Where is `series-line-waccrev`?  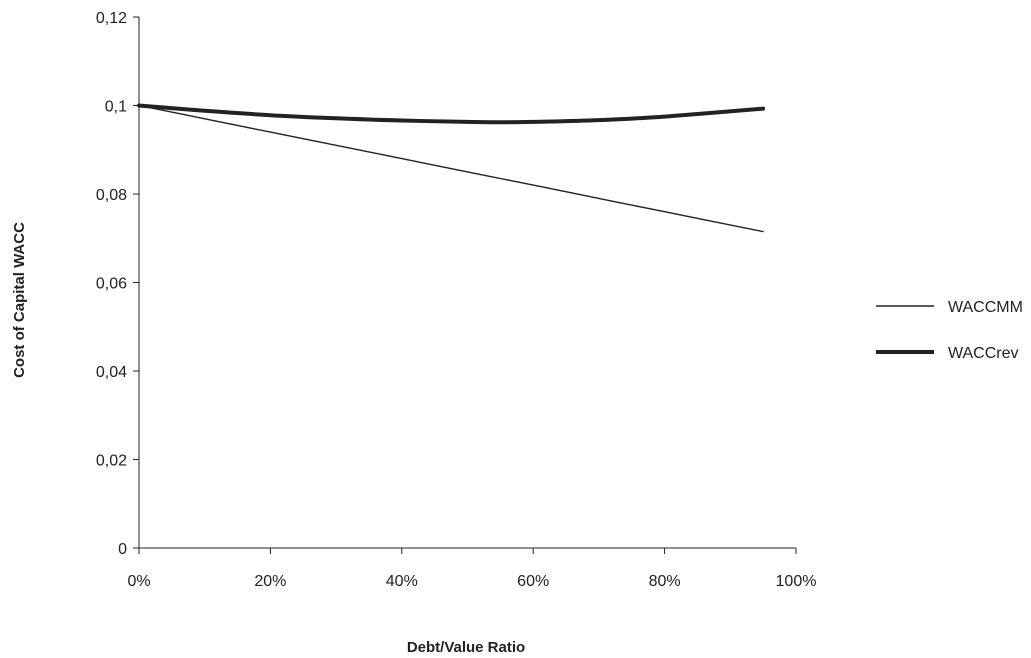 series-line-waccrev is located at coordinates (451, 114).